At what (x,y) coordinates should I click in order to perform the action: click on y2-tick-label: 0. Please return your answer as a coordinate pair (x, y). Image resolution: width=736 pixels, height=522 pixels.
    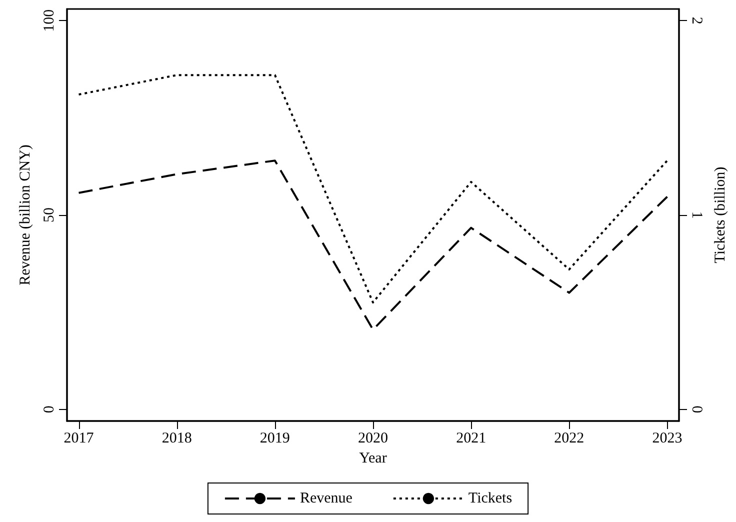
    Looking at the image, I should click on (696, 410).